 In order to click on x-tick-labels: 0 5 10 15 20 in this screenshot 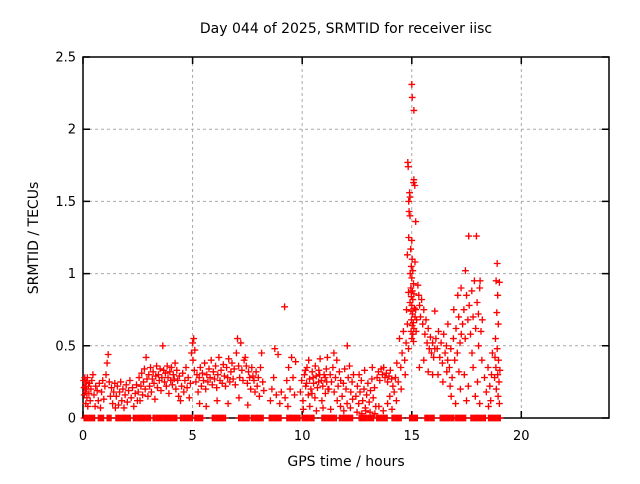, I will do `click(304, 436)`.